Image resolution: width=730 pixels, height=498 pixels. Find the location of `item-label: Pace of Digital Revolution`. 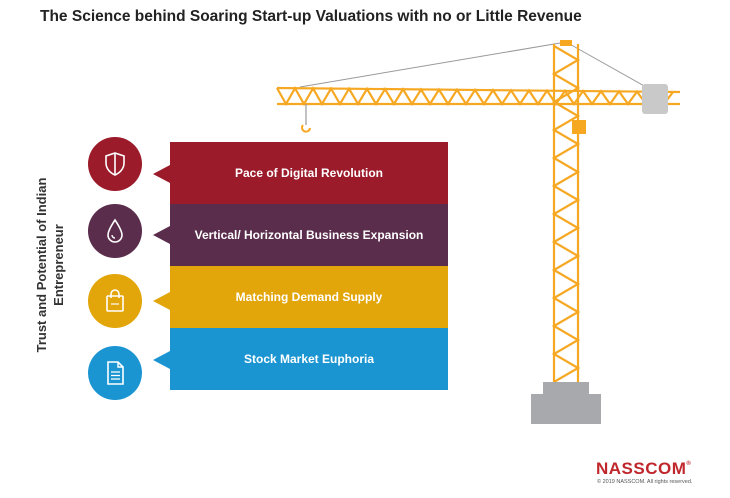

item-label: Pace of Digital Revolution is located at coordinates (309, 173).